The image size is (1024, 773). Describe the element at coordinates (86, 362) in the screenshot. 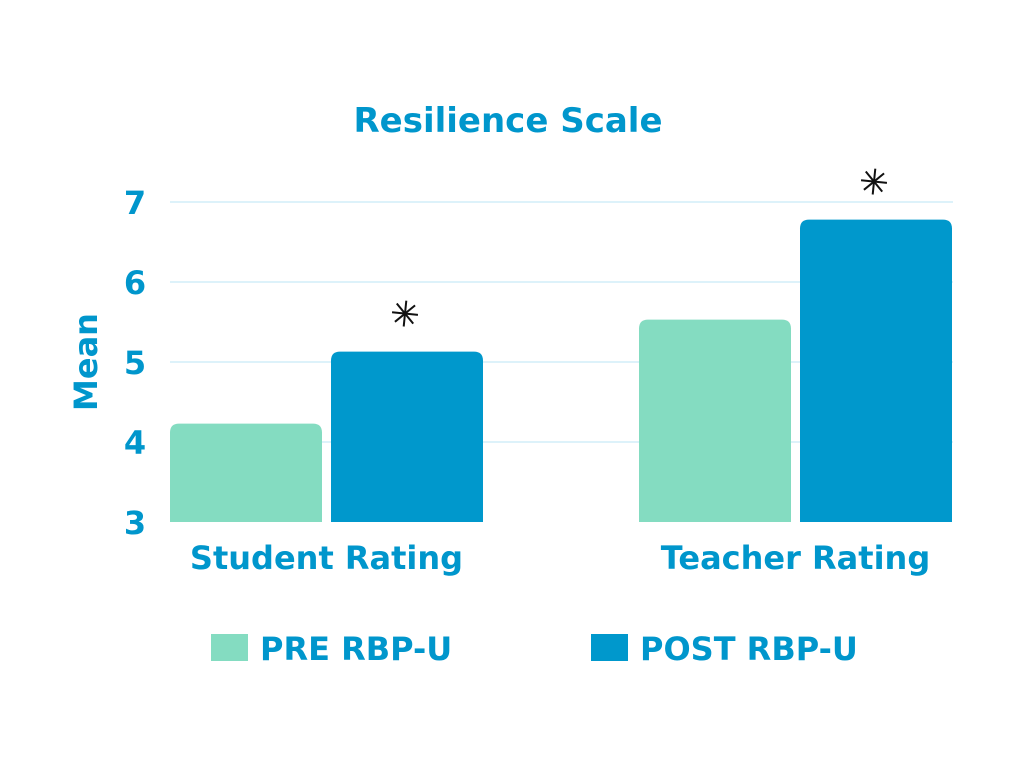

I see `y-axis-label: Mean` at that location.